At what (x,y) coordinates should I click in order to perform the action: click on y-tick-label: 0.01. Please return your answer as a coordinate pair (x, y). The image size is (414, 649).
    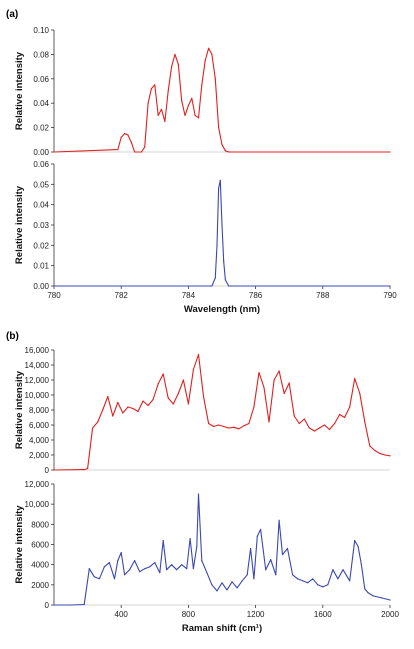
    Looking at the image, I should click on (41, 266).